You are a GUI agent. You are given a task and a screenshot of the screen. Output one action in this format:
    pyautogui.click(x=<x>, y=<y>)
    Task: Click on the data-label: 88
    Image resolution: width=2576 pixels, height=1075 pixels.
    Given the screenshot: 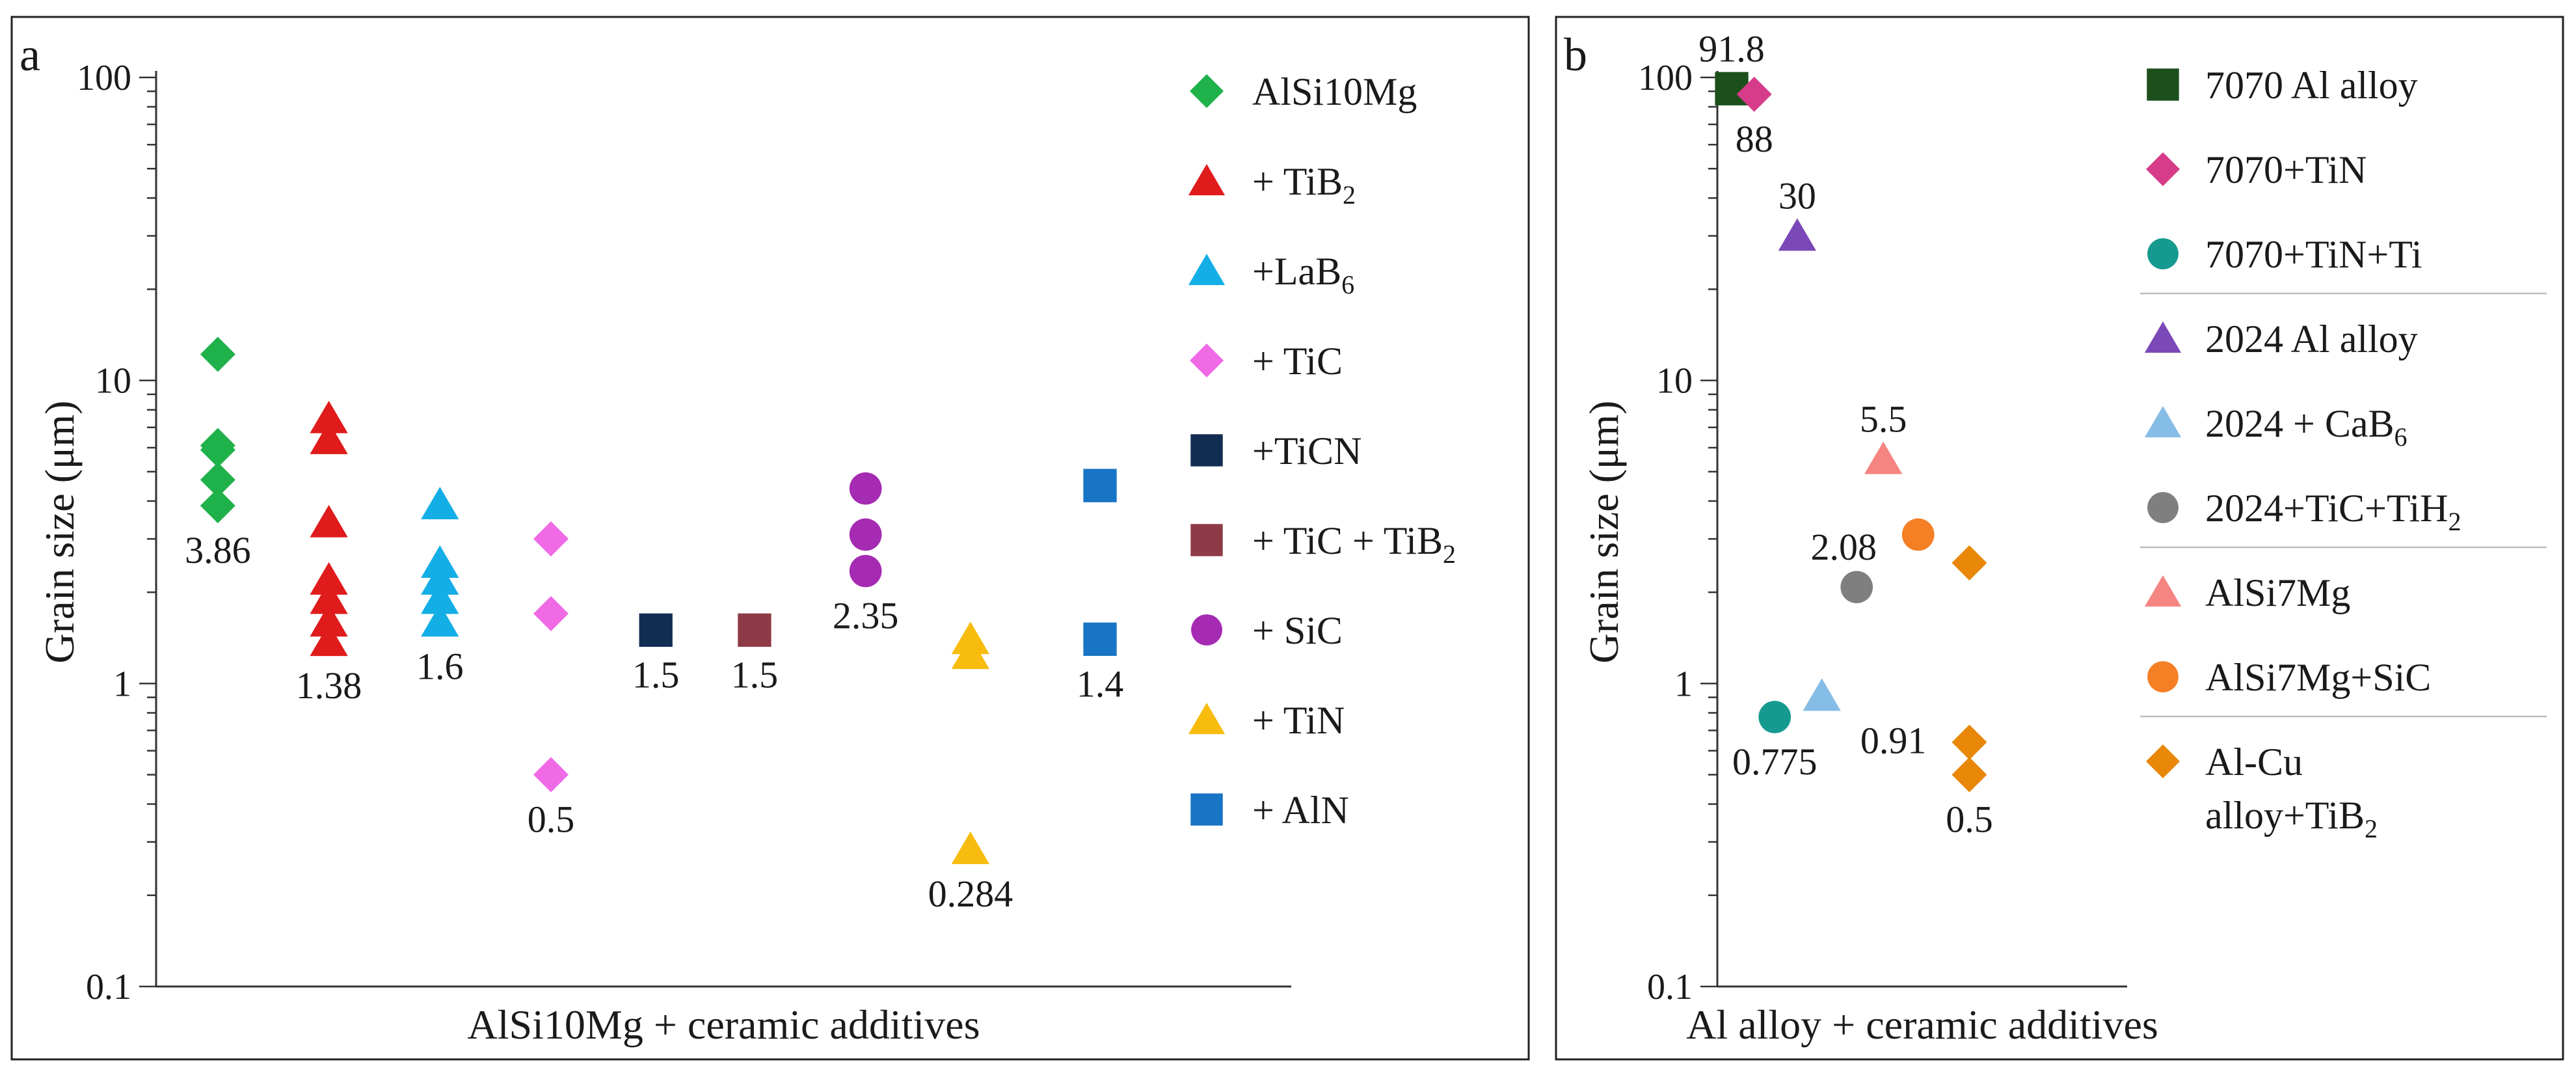 What is the action you would take?
    pyautogui.click(x=1754, y=139)
    